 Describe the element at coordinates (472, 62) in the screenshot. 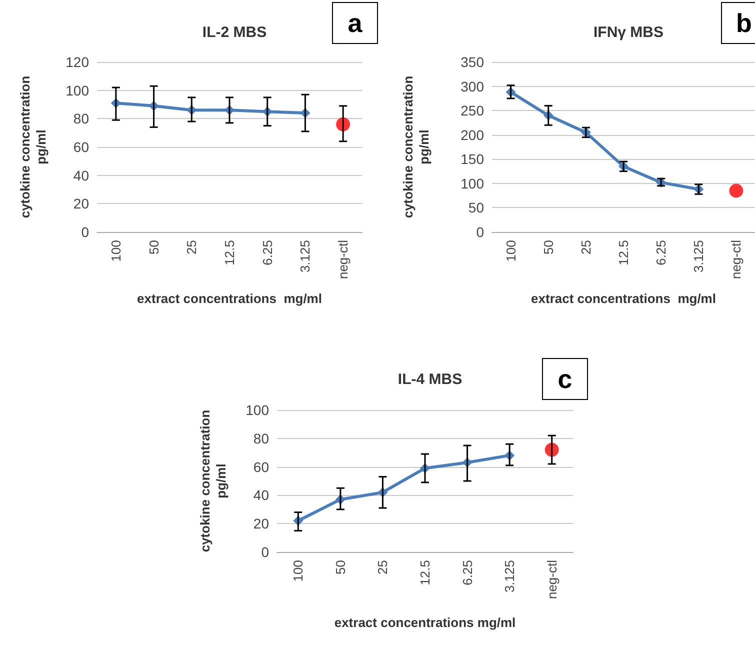

I see `y-tick-label: 350` at that location.